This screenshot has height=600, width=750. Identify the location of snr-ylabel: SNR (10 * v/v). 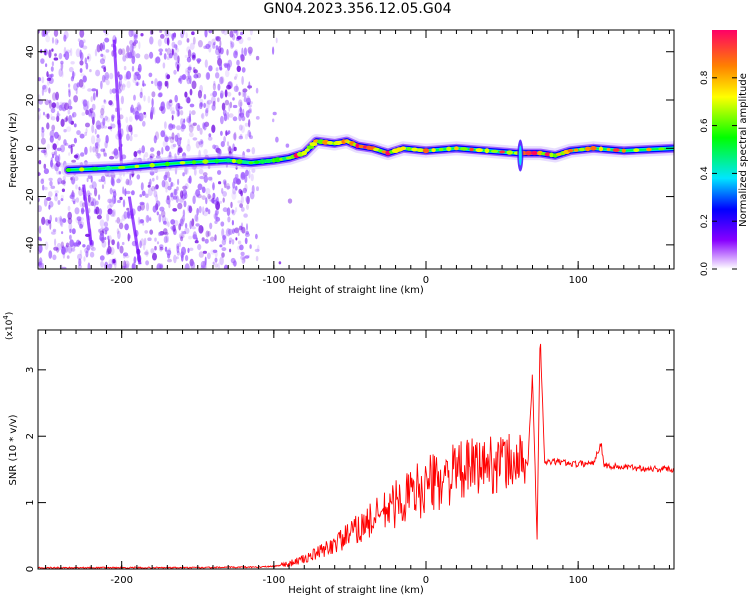
(13, 449).